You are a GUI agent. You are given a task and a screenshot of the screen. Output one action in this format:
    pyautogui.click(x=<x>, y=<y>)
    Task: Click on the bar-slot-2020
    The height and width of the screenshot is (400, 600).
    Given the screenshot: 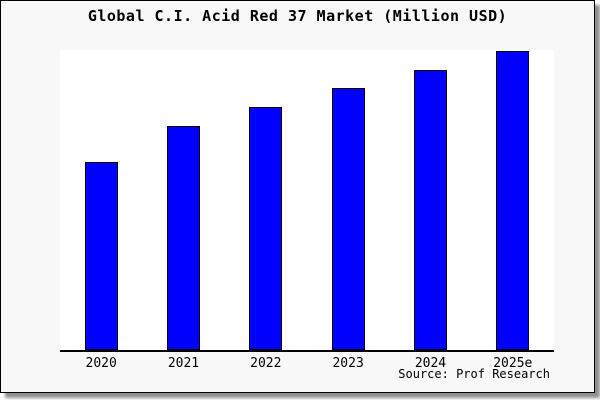 What is the action you would take?
    pyautogui.click(x=101, y=200)
    